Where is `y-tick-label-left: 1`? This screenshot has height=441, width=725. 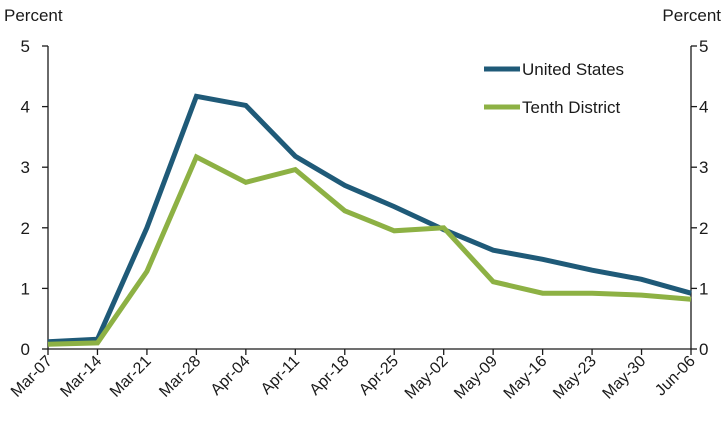
y-tick-label-left: 1 is located at coordinates (25, 288).